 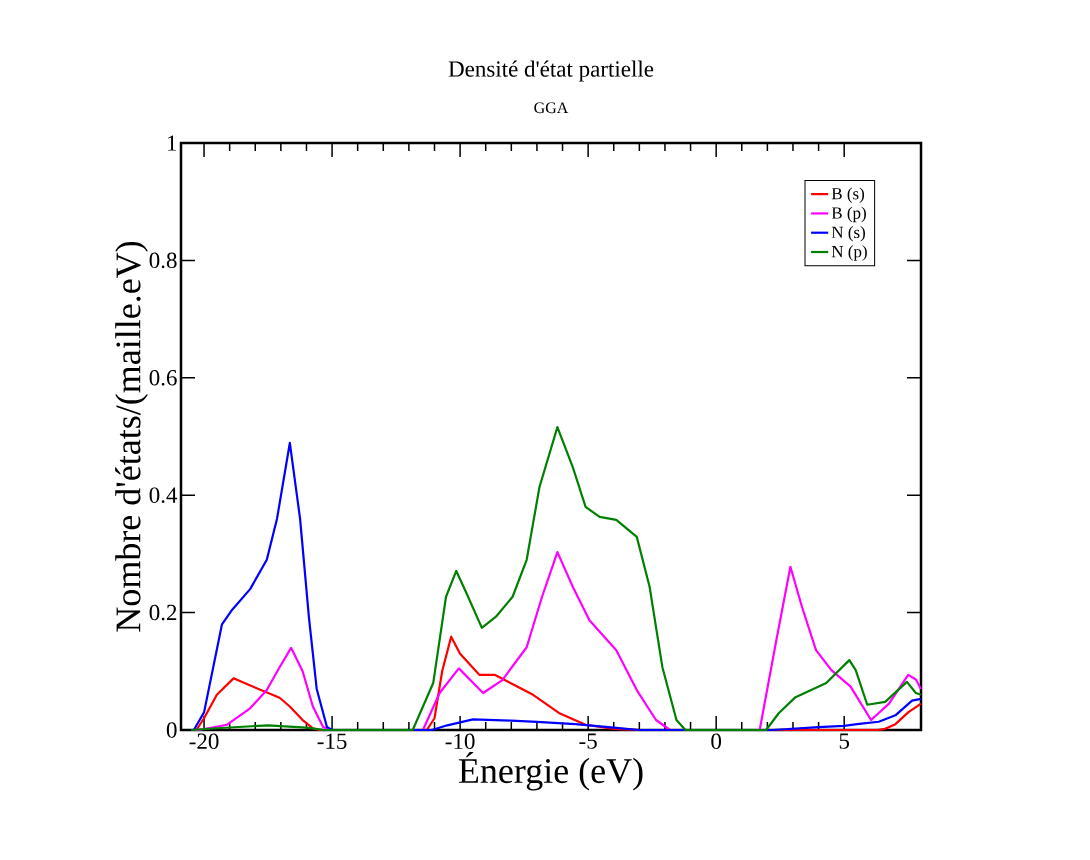 What do you see at coordinates (163, 495) in the screenshot?
I see `y-tick-label: 0.4` at bounding box center [163, 495].